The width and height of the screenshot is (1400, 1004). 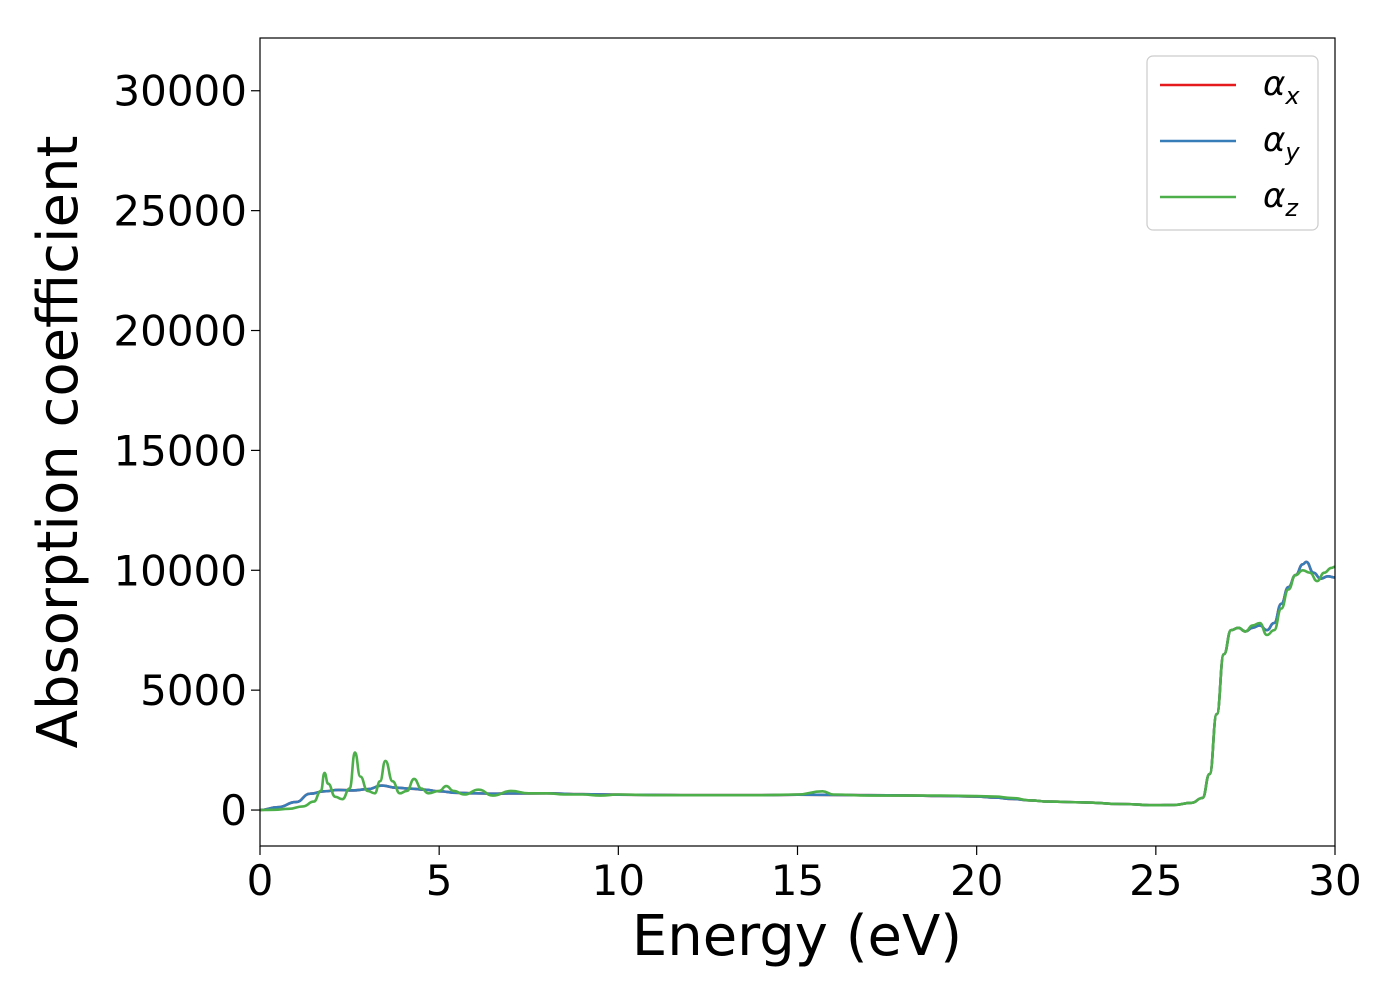 I want to click on legend-box, so click(x=1232, y=143).